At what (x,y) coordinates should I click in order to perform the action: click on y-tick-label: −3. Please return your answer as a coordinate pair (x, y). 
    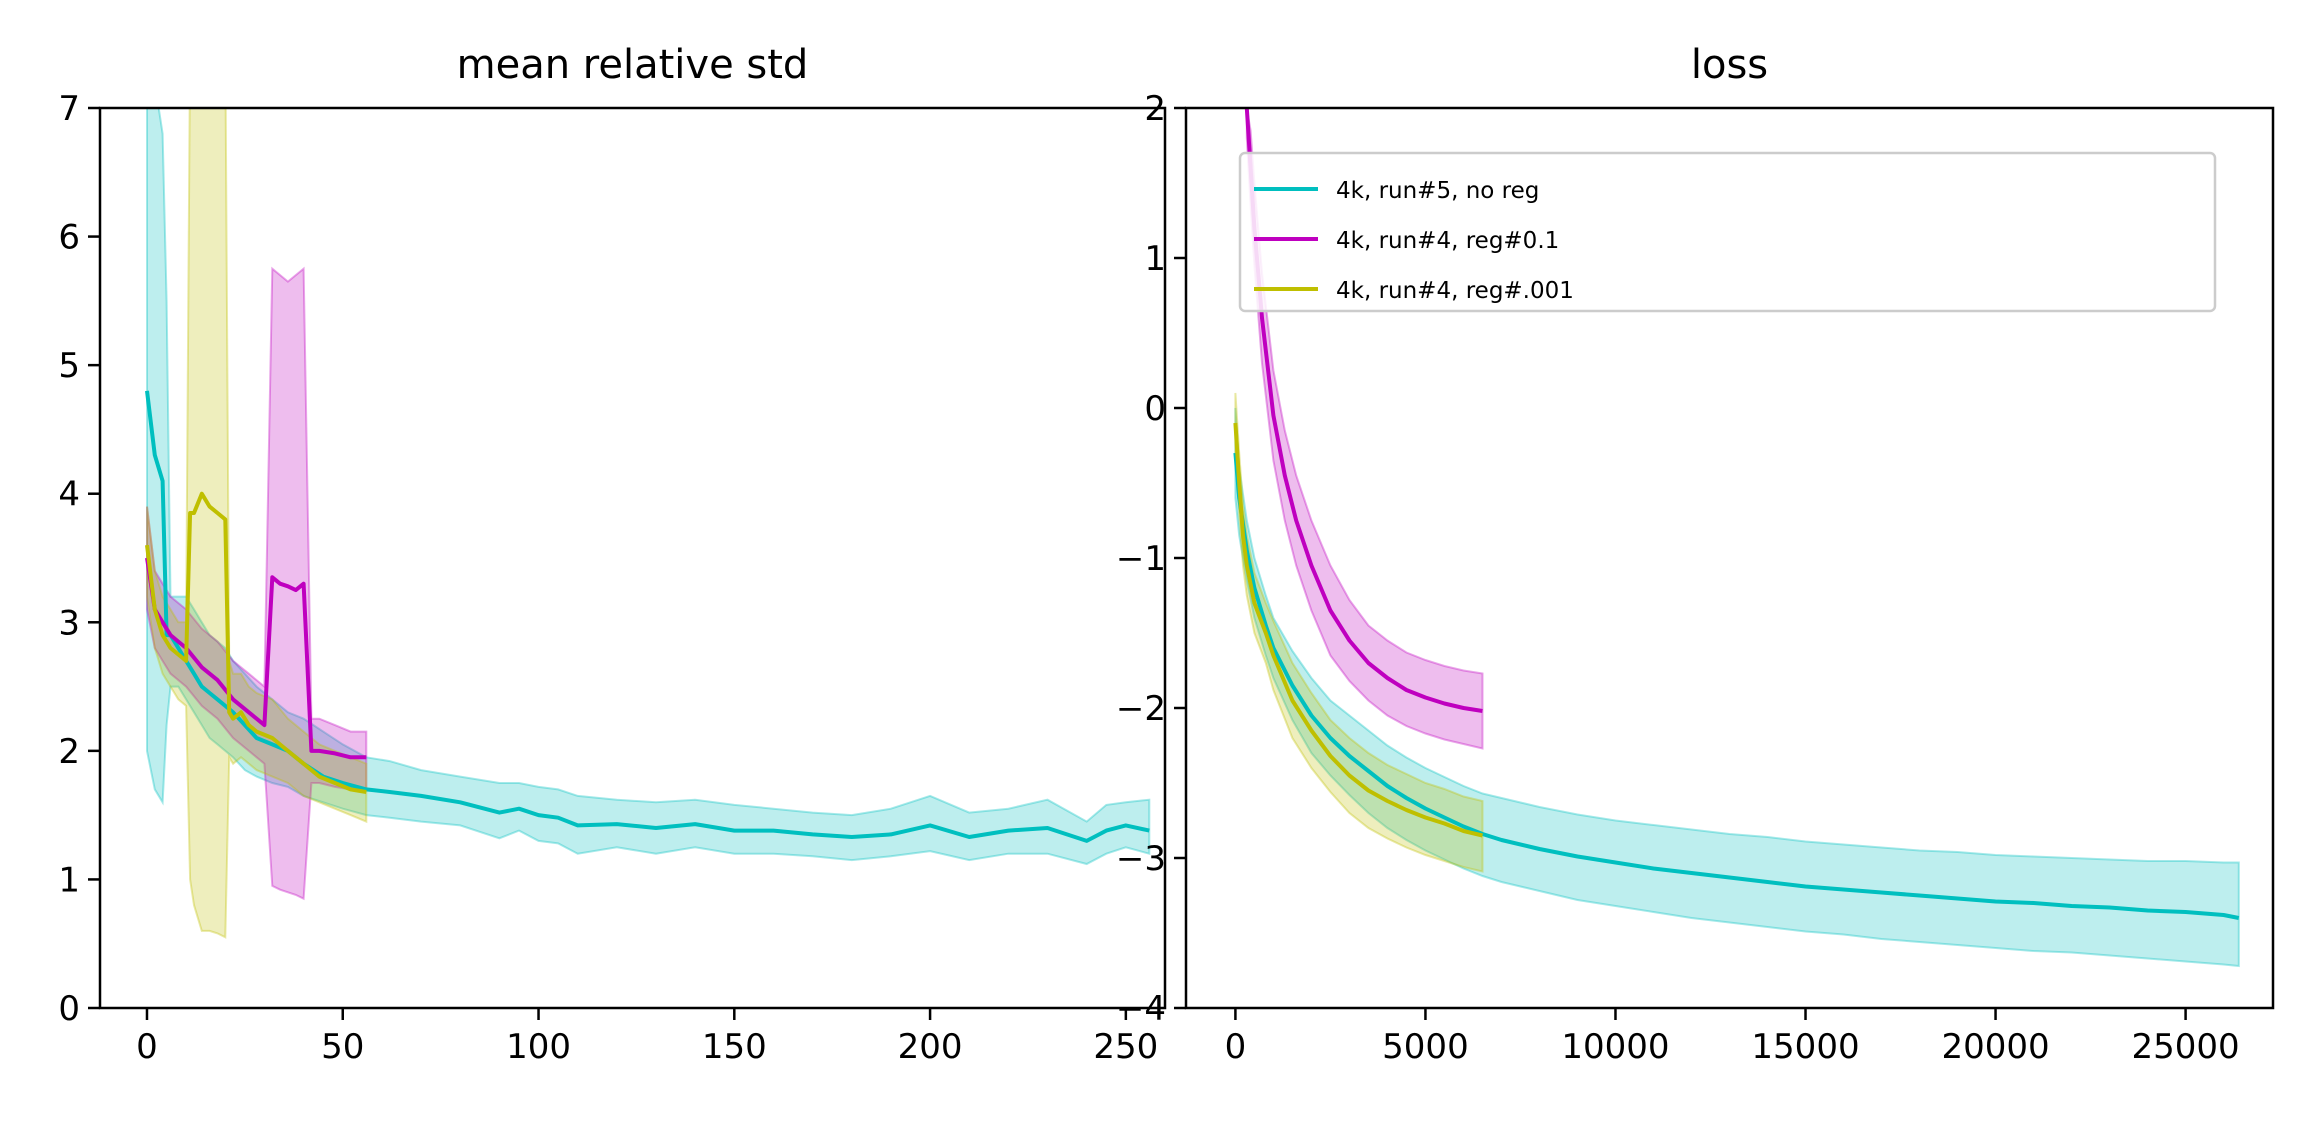
    Looking at the image, I should click on (1141, 859).